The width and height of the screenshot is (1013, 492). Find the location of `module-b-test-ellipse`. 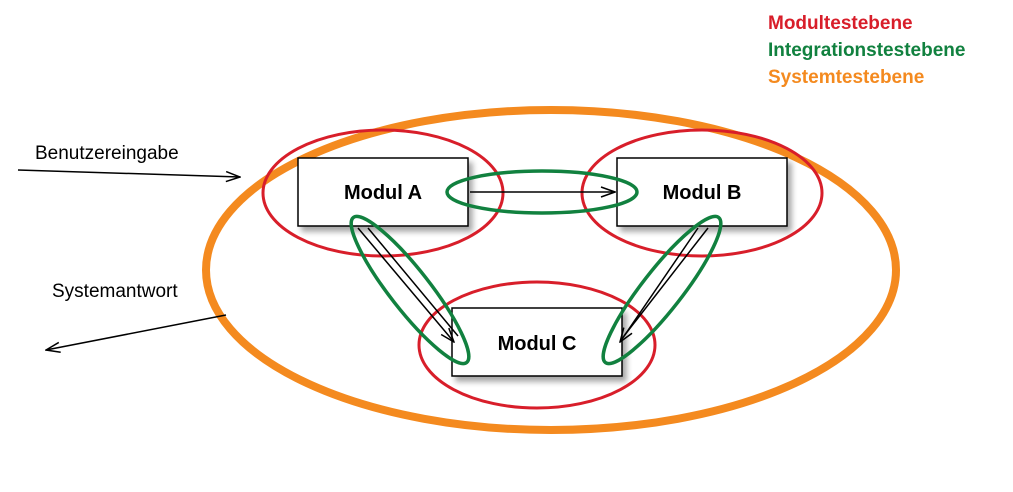

module-b-test-ellipse is located at coordinates (702, 193).